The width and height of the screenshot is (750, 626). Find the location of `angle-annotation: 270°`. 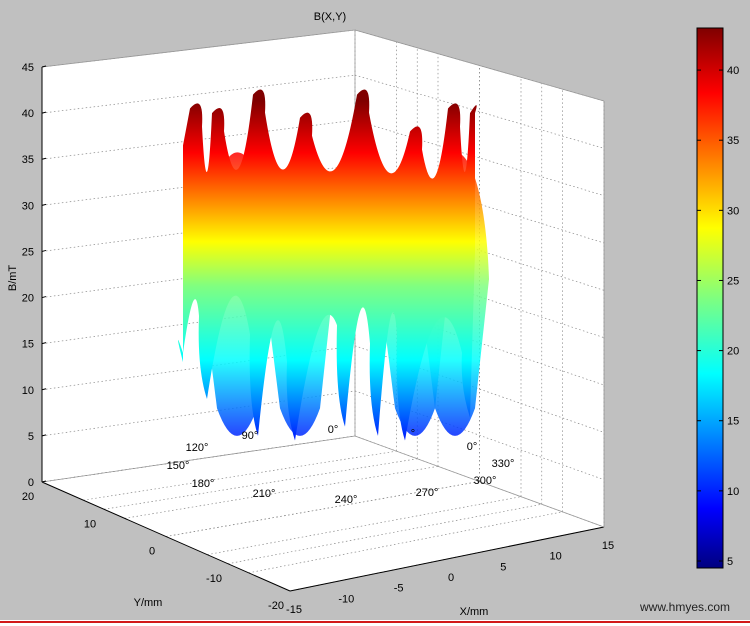

angle-annotation: 270° is located at coordinates (427, 493).